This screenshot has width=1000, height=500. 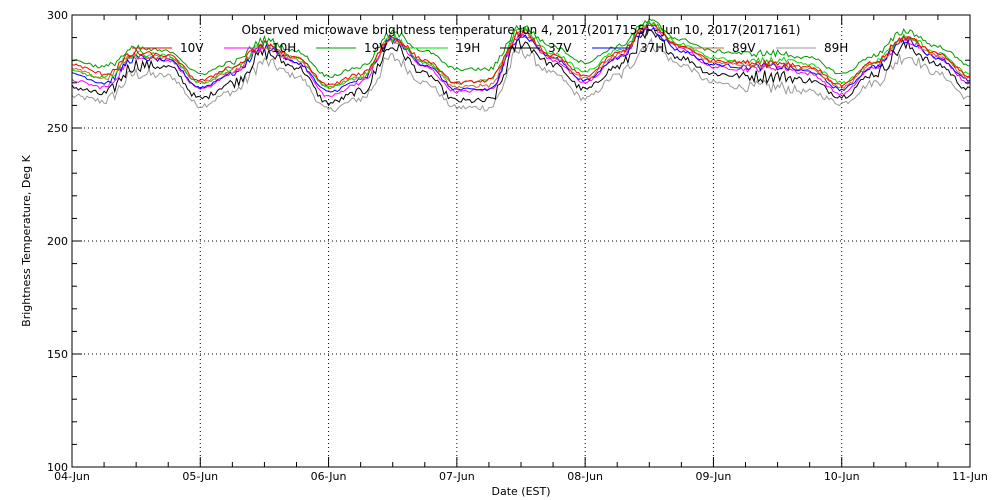 I want to click on y-axis-label: Brightness Temperature, Deg K, so click(x=26, y=240).